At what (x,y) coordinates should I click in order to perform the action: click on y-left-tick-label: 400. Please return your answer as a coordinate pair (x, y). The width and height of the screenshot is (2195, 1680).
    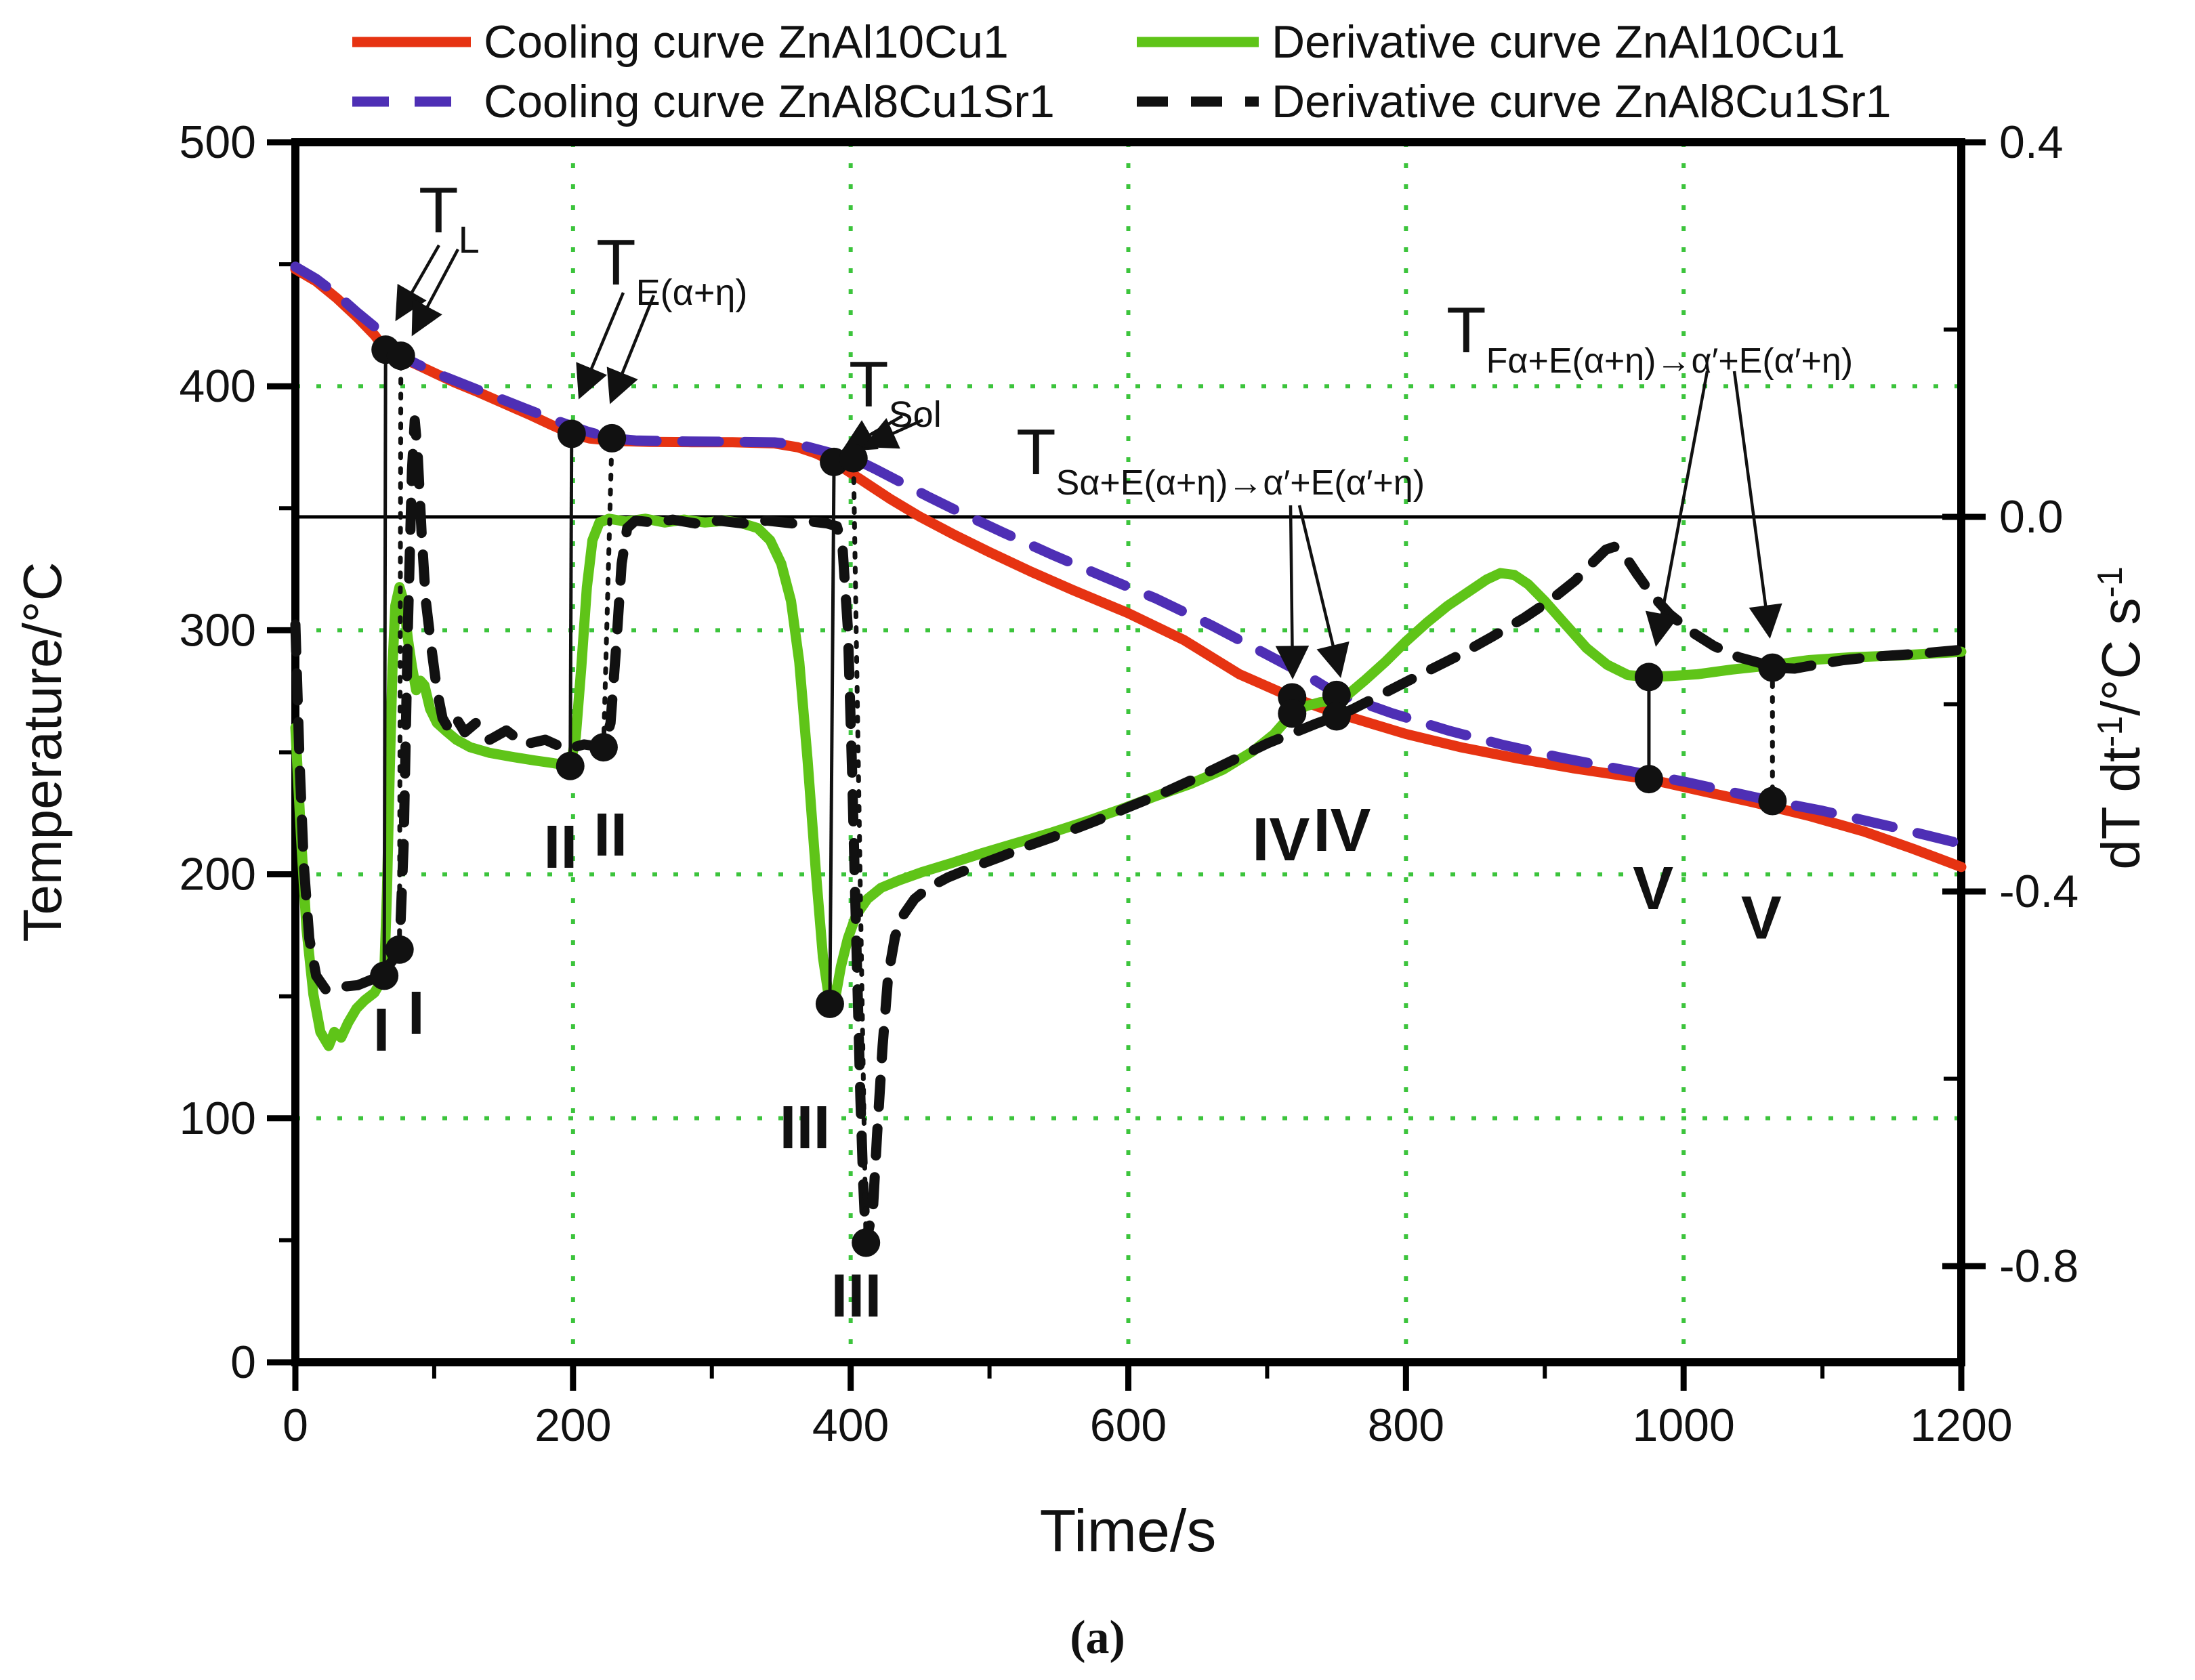
    Looking at the image, I should click on (218, 386).